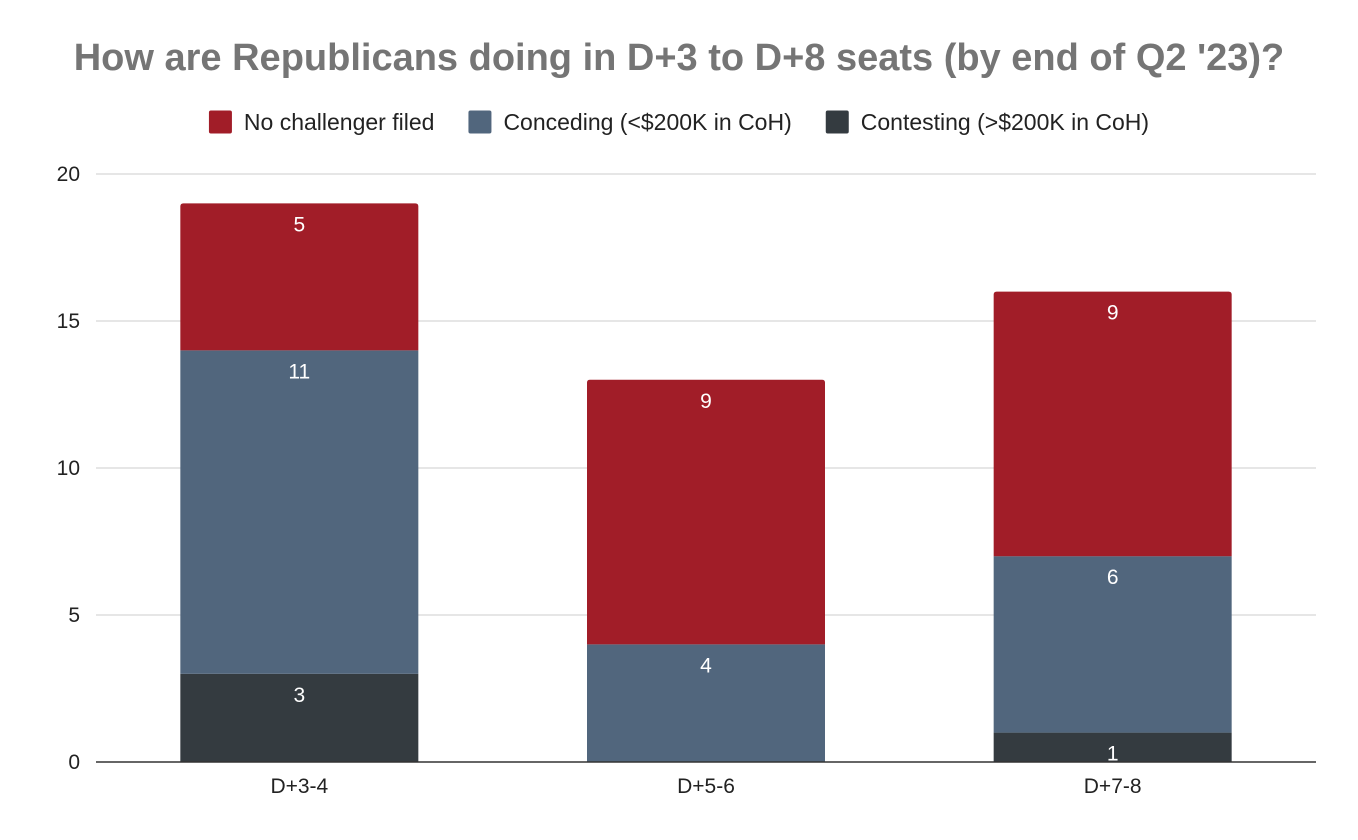  I want to click on legend-item-no-challenger-filed: No challenger filed, so click(321, 122).